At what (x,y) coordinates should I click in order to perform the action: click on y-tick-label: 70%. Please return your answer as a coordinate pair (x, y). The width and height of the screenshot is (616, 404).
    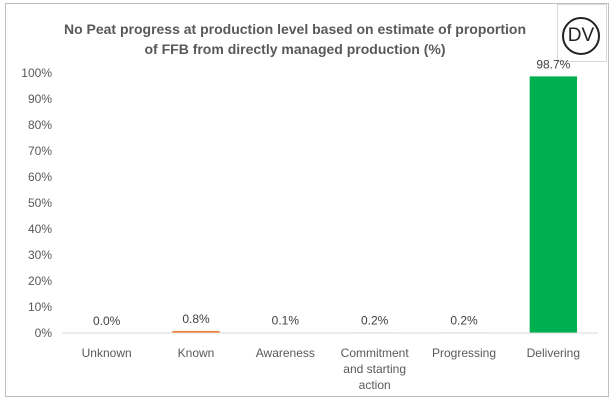
    Looking at the image, I should click on (40, 151).